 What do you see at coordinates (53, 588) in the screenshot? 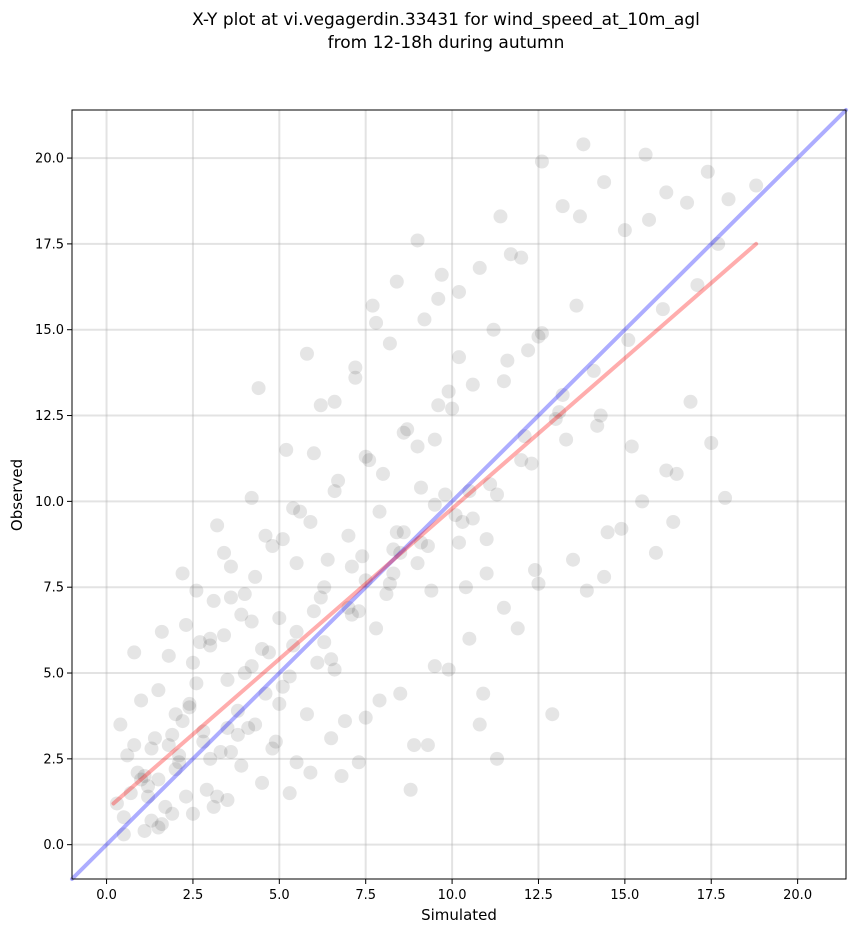
I see `y-tick-label: 7.5` at bounding box center [53, 588].